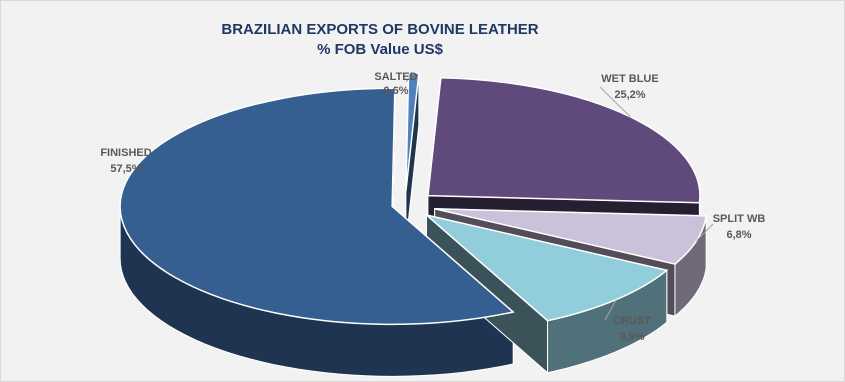 The image size is (845, 382). What do you see at coordinates (738, 235) in the screenshot?
I see `data-label-value-split-wb: 6,8%` at bounding box center [738, 235].